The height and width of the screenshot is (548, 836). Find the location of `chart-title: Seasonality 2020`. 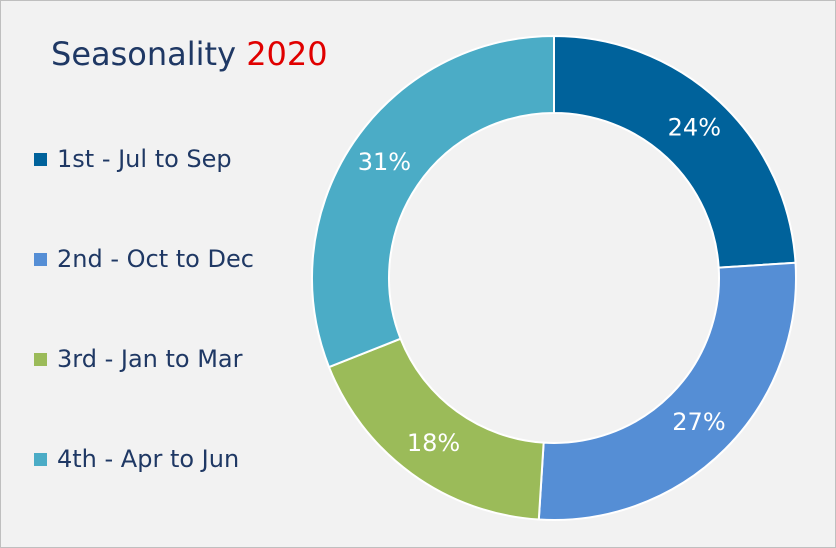

chart-title: Seasonality 2020 is located at coordinates (189, 54).